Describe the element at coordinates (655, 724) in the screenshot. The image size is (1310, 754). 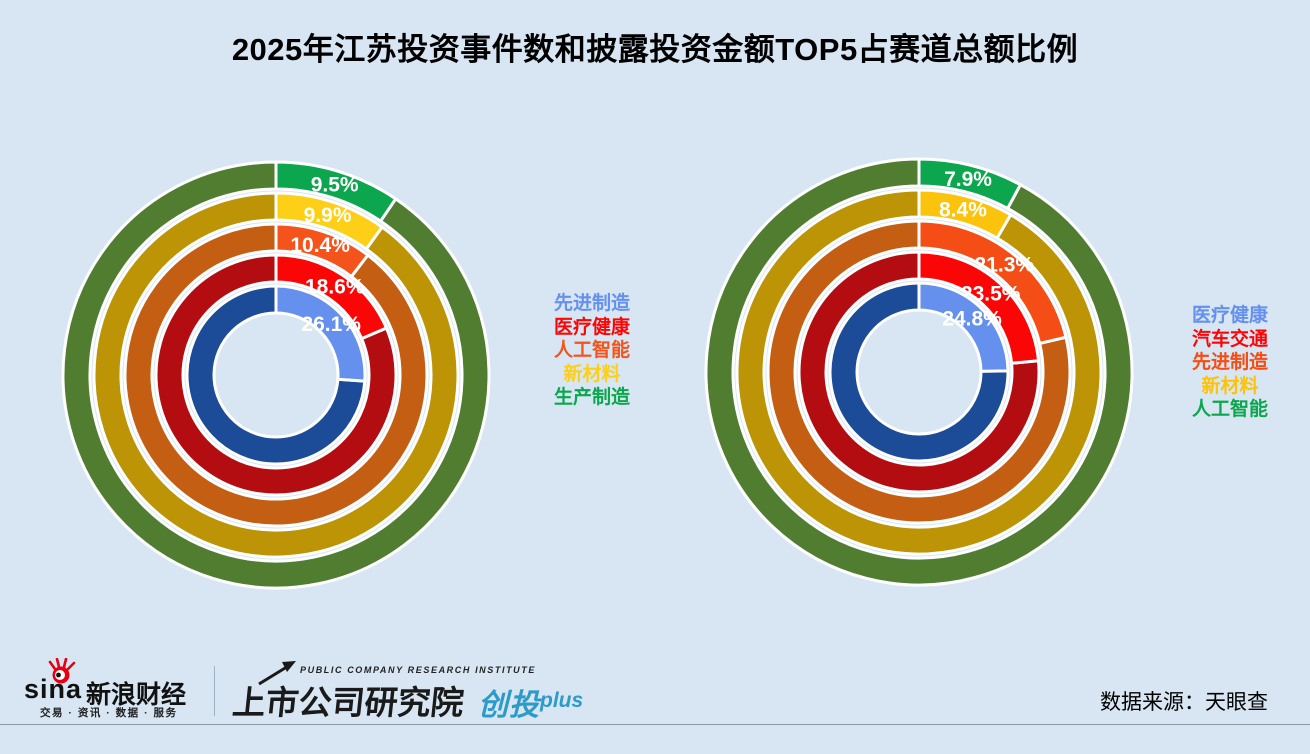
I see `footer-rule` at that location.